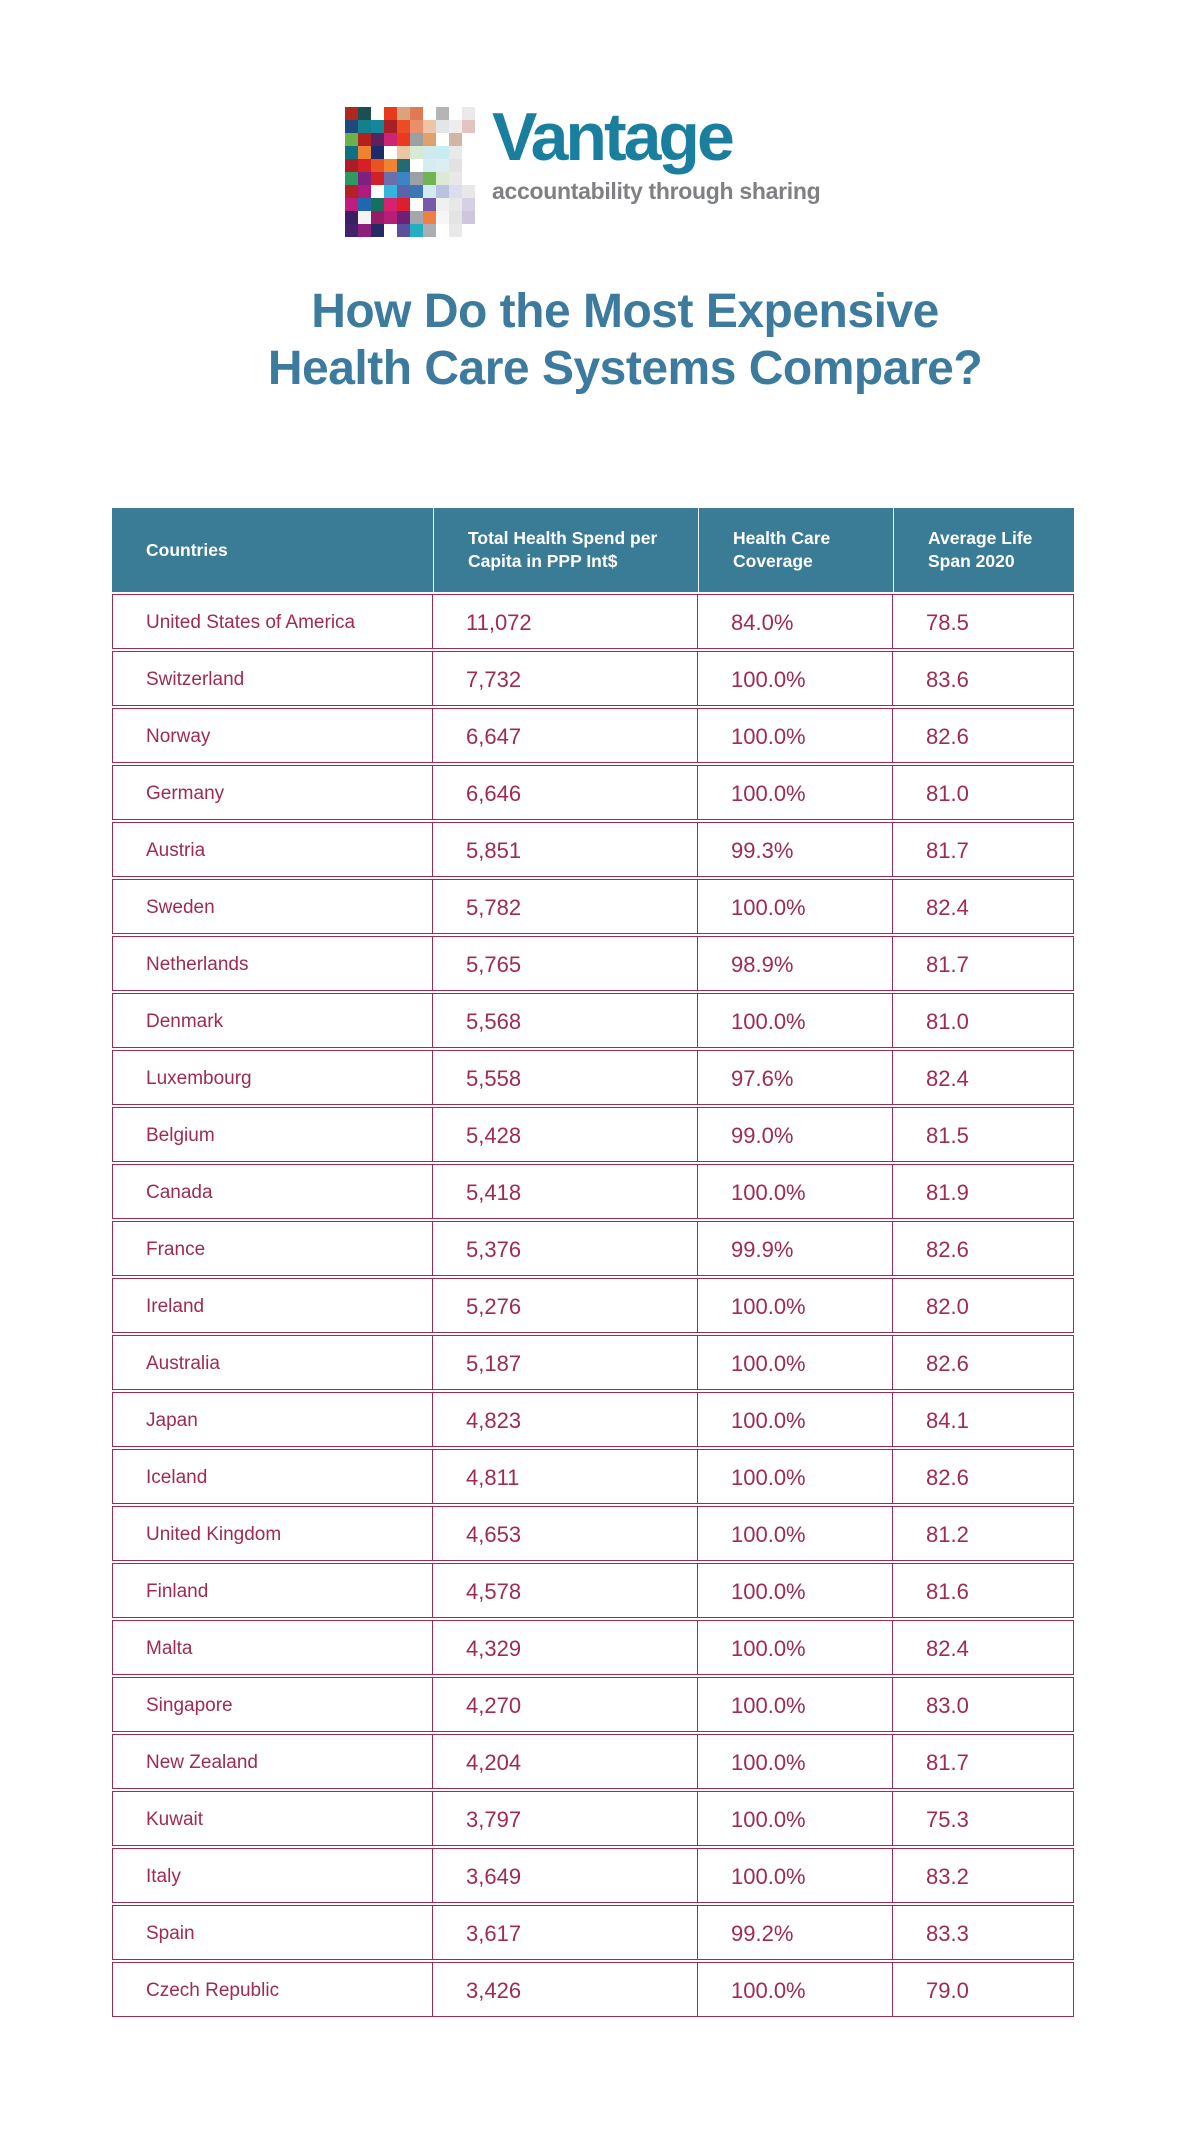 The height and width of the screenshot is (2134, 1200). Describe the element at coordinates (983, 1704) in the screenshot. I see `lifespan-cell: 83.0` at that location.